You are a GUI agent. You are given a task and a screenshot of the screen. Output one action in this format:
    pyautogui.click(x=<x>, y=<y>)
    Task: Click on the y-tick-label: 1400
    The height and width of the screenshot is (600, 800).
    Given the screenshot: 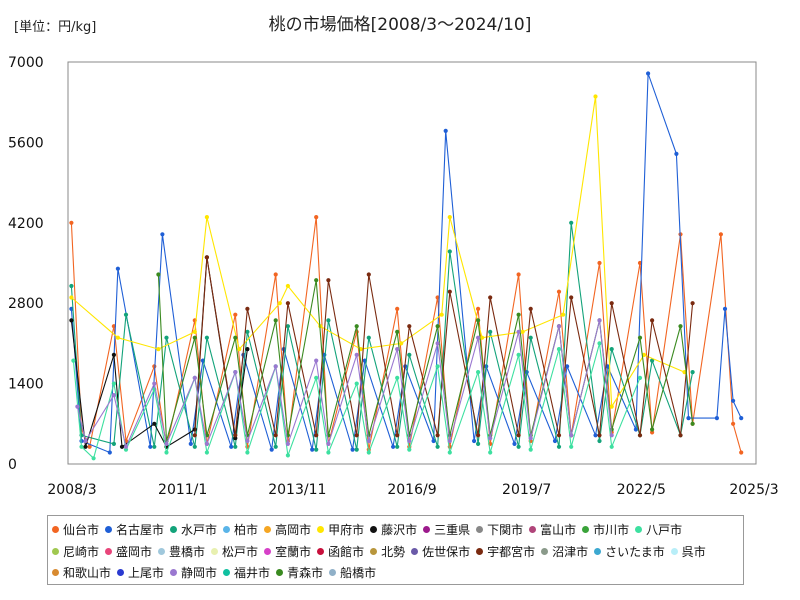 What is the action you would take?
    pyautogui.click(x=26, y=385)
    